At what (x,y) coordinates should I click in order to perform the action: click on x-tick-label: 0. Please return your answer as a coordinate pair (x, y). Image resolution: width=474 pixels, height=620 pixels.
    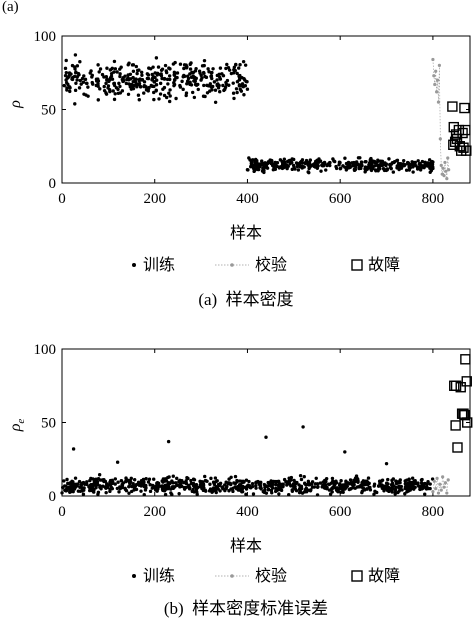
    Looking at the image, I should click on (62, 512).